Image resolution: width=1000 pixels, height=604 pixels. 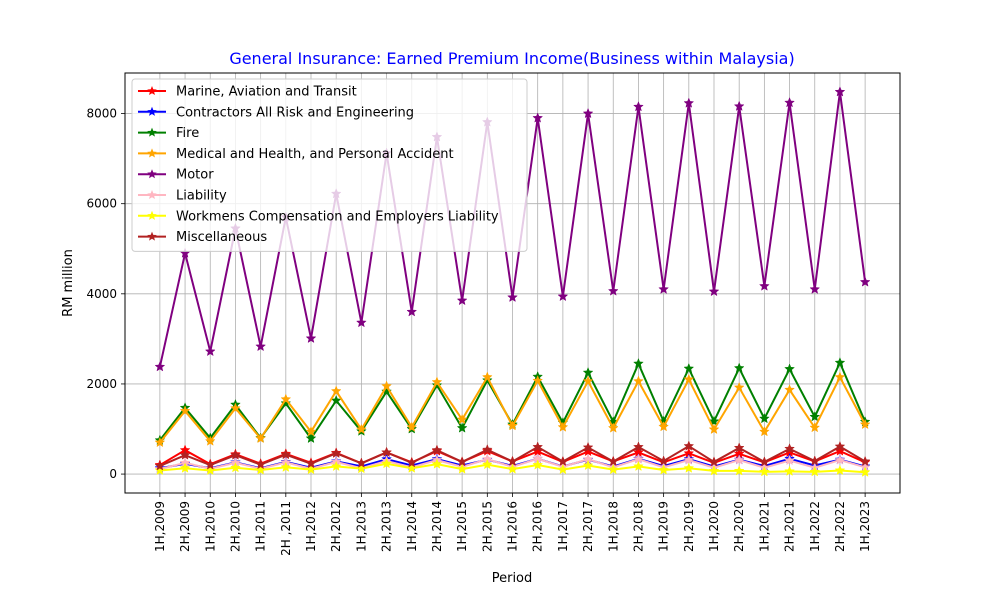 I want to click on legend-label: Fire, so click(x=187, y=133).